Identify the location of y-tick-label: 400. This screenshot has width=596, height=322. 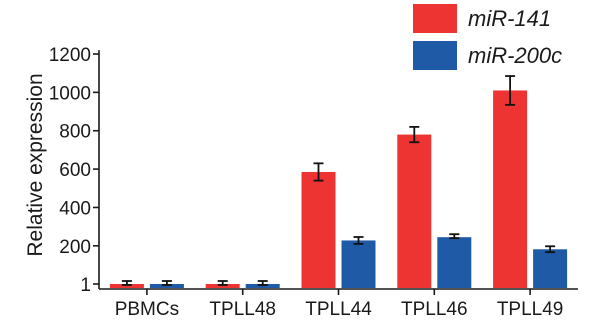
(75, 208).